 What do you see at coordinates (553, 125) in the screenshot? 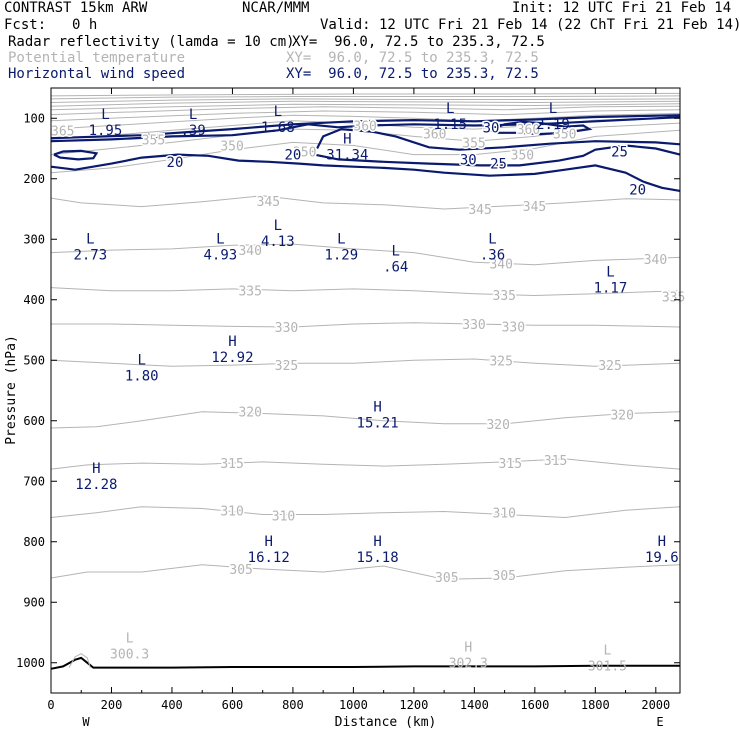
I see `extremum-value: 2.19` at bounding box center [553, 125].